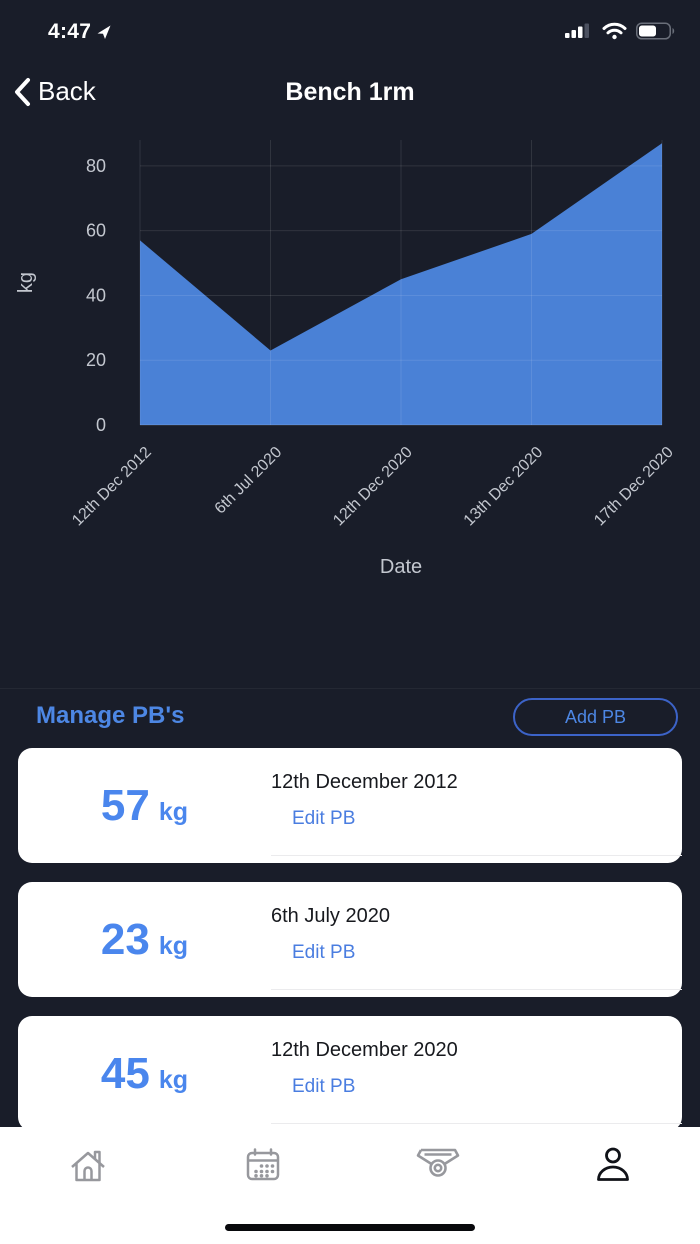 Image resolution: width=700 pixels, height=1244 pixels. I want to click on pb-value: 45, so click(125, 1073).